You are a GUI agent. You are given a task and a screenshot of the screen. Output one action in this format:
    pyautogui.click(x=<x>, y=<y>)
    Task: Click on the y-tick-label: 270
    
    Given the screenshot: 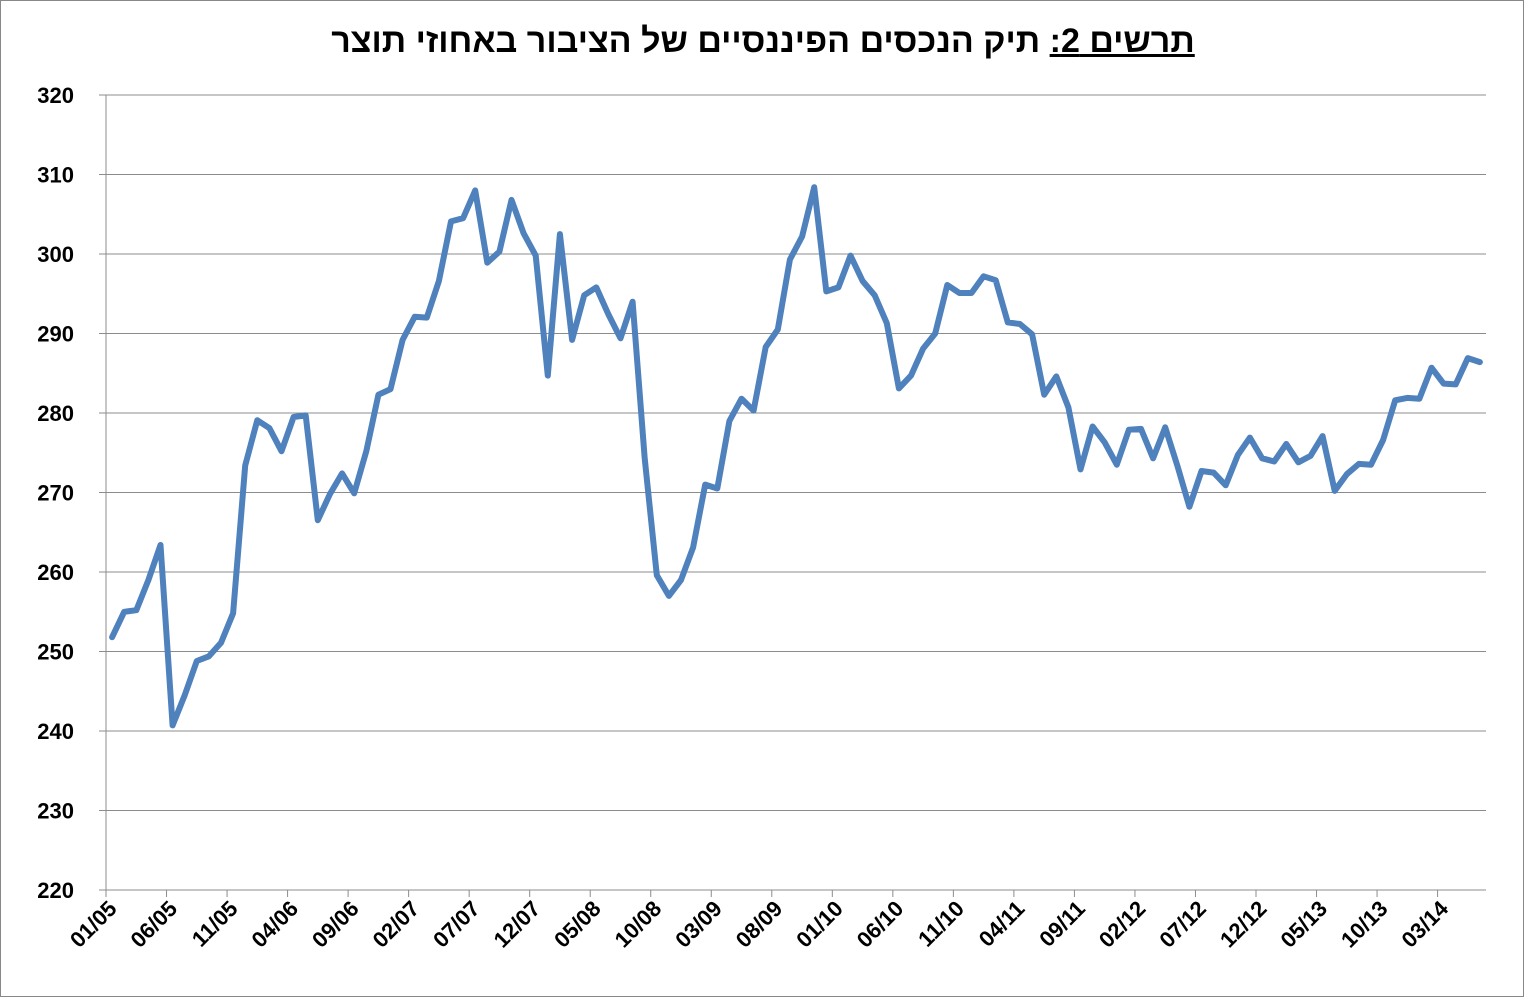 What is the action you would take?
    pyautogui.click(x=55, y=493)
    